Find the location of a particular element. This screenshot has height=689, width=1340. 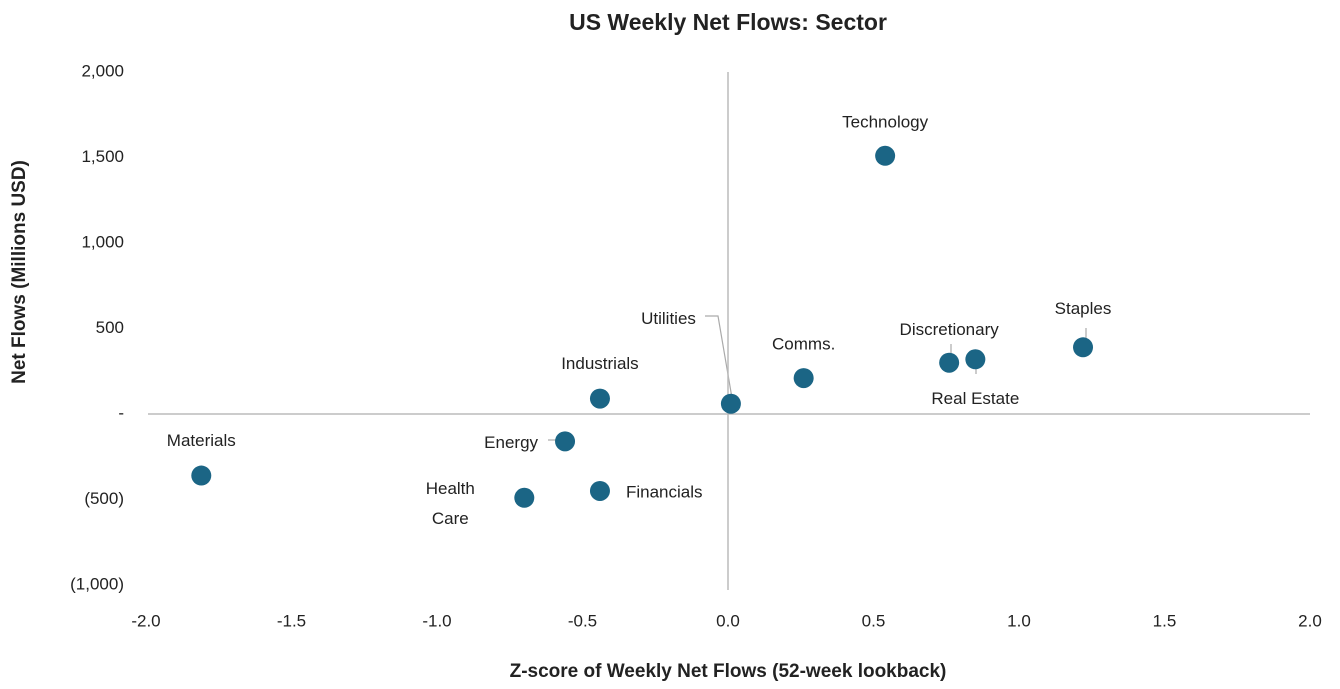

y-tick-label: (1,000) is located at coordinates (97, 583).